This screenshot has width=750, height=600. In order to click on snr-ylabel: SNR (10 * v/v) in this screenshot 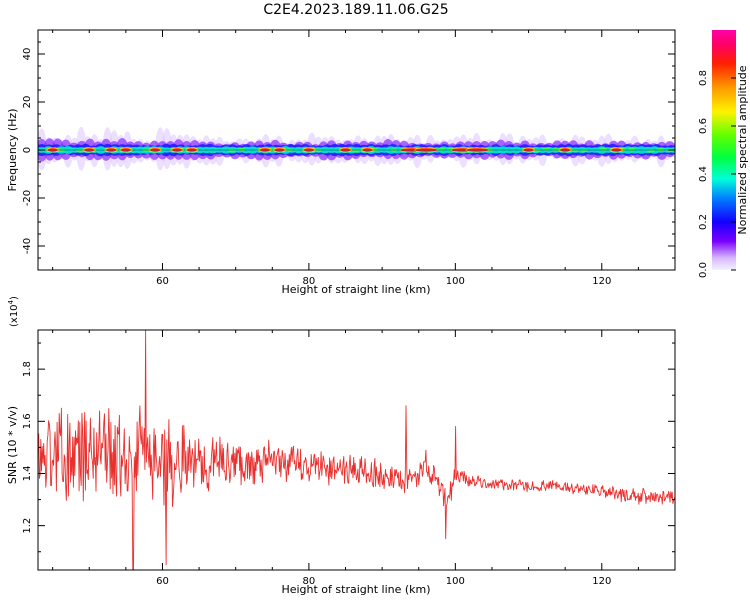, I will do `click(12, 445)`.